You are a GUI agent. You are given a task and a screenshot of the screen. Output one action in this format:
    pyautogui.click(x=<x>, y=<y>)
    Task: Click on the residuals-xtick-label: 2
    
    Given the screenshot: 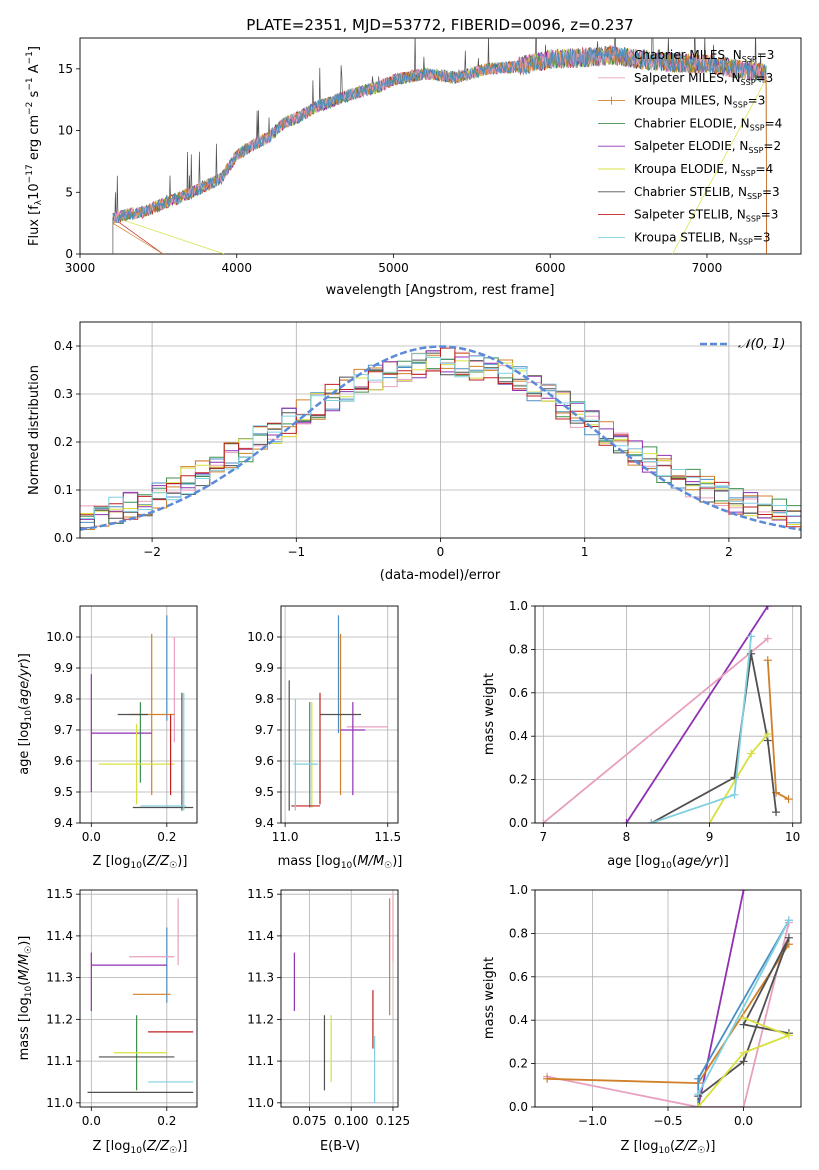 What is the action you would take?
    pyautogui.click(x=729, y=552)
    